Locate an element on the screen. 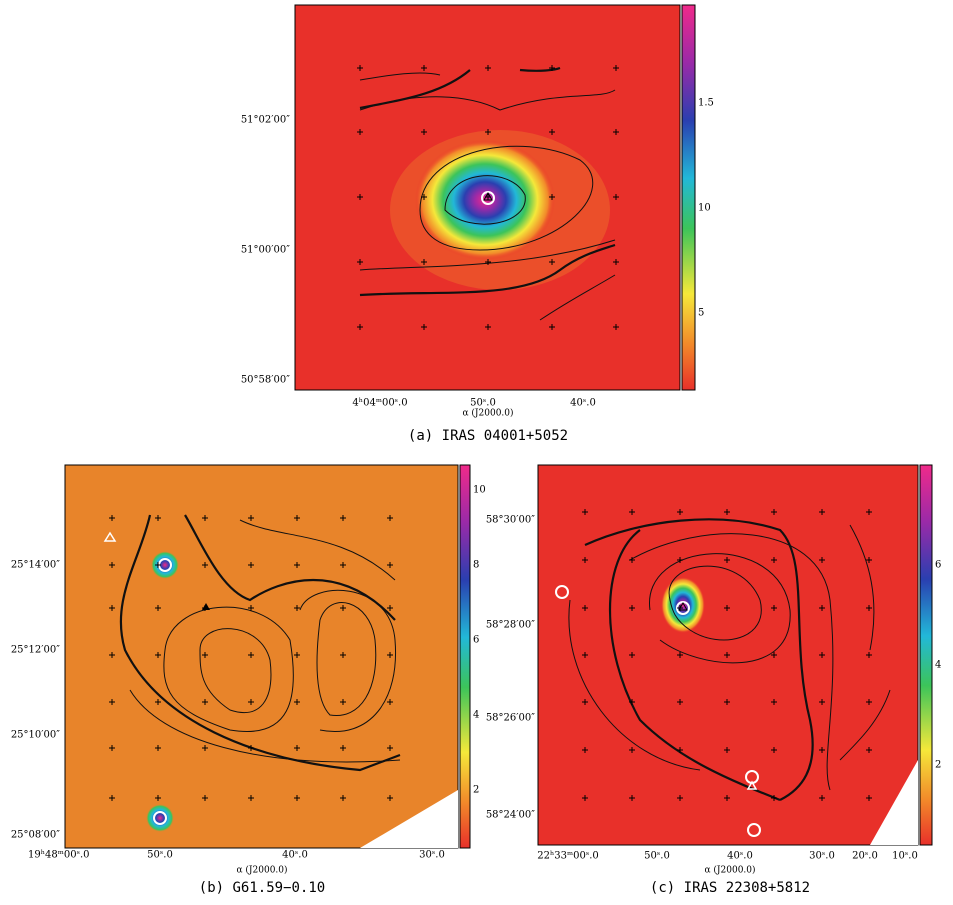 The height and width of the screenshot is (905, 953). x-tick-label: 4ʰ04ᵐ00ˢ.0 is located at coordinates (379, 403).